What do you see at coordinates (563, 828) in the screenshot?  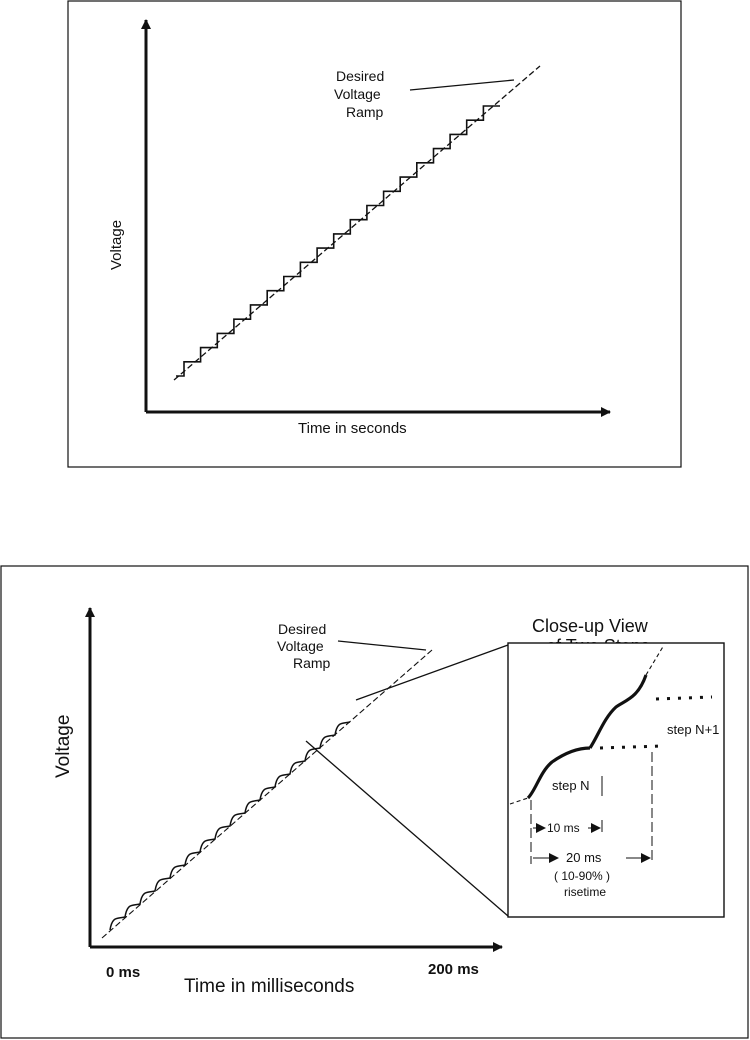 I see `closeup-period-label: 10 ms` at bounding box center [563, 828].